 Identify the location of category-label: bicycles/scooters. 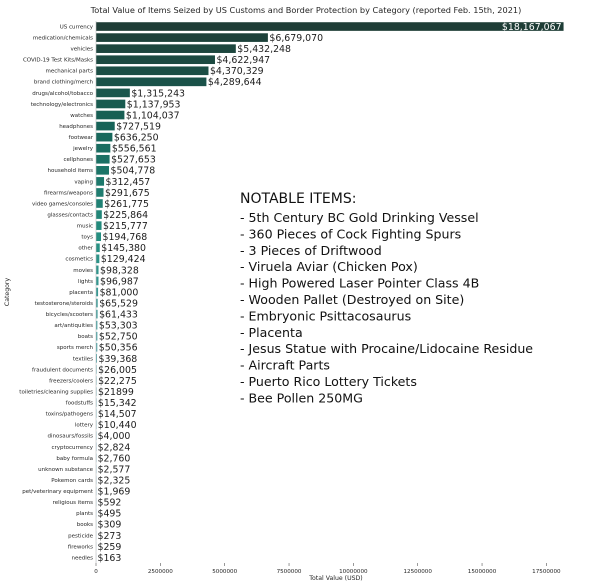
(69, 315).